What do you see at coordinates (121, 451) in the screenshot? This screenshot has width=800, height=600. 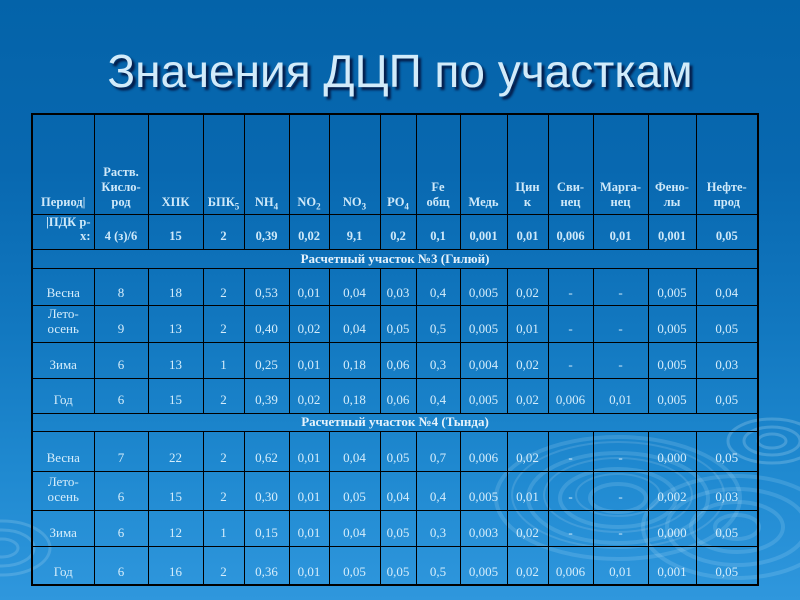 I see `value-cell-dissolved-oxygen: 7` at bounding box center [121, 451].